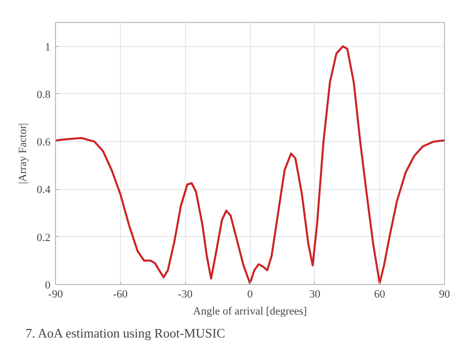 This screenshot has height=343, width=474. What do you see at coordinates (43, 190) in the screenshot?
I see `y-tick-label: 0.4` at bounding box center [43, 190].